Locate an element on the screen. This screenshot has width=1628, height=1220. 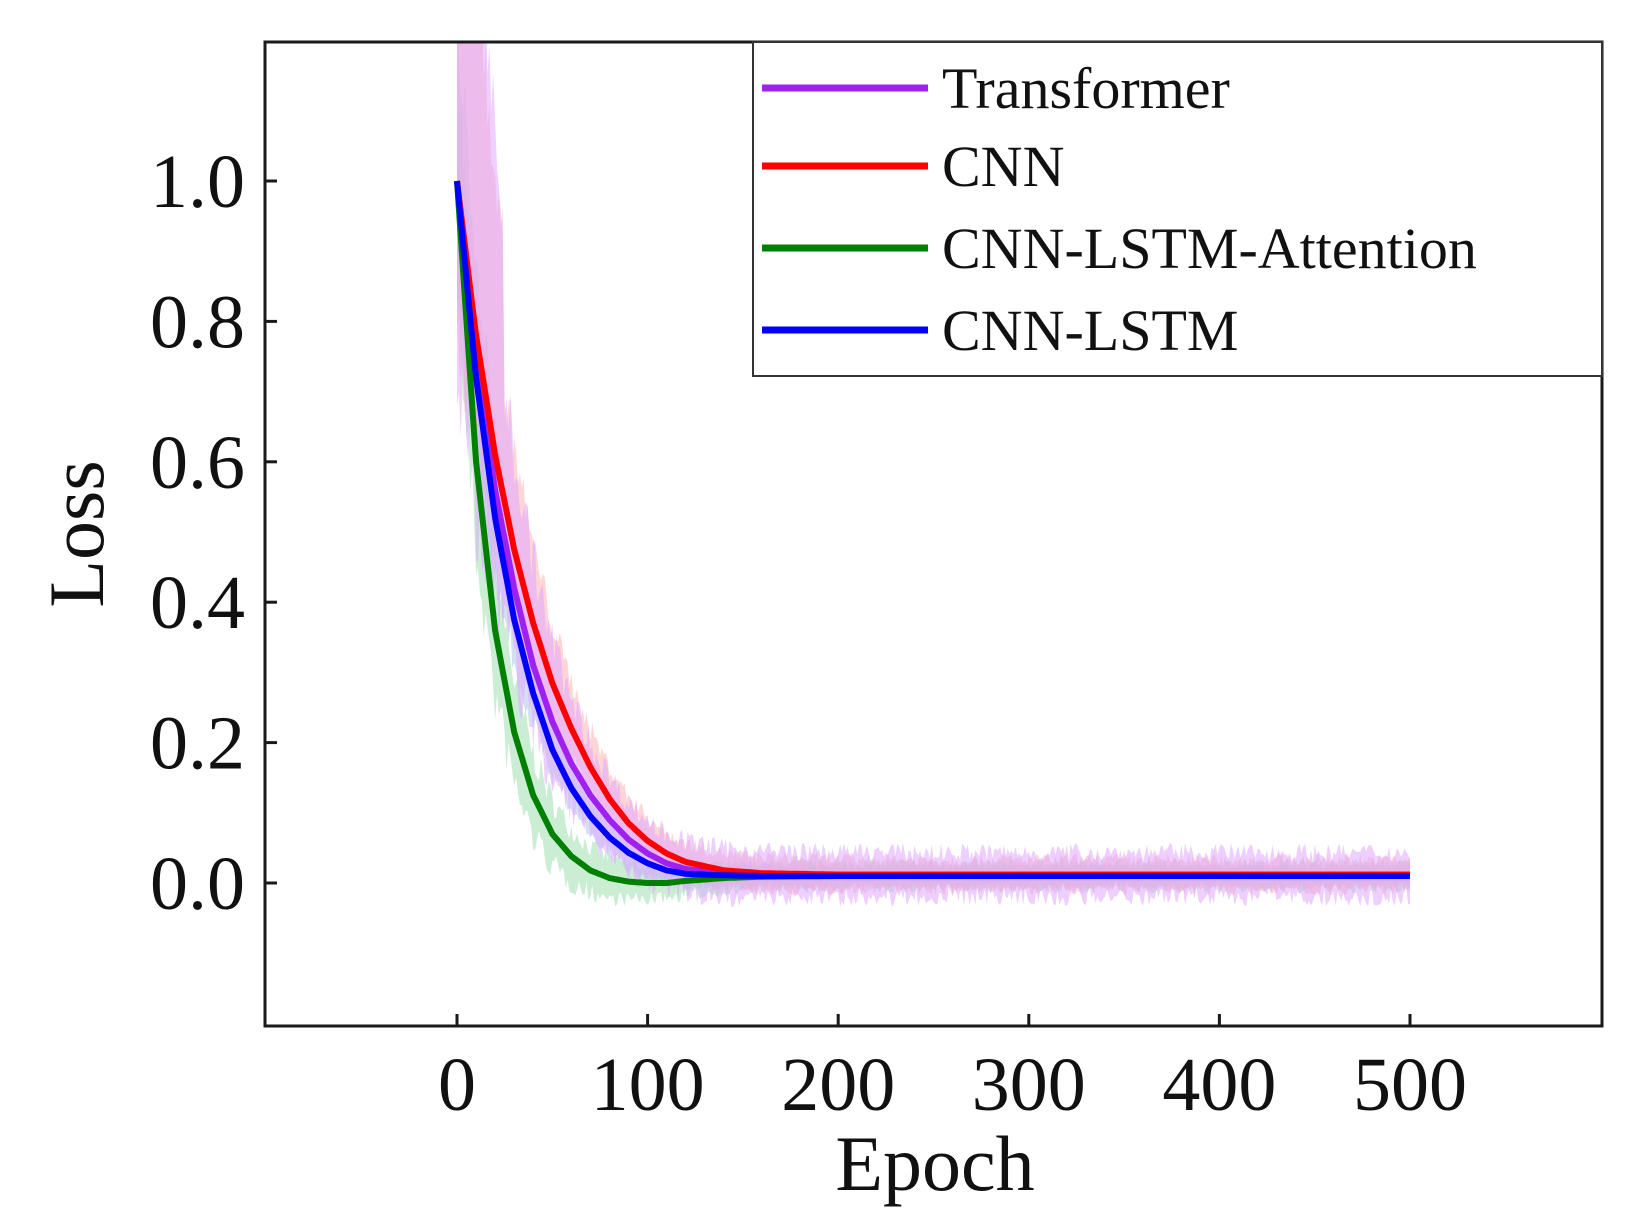
y-axis: 0.0 0.2 0.4 0.6 0.8 1.0 is located at coordinates (213, 533).